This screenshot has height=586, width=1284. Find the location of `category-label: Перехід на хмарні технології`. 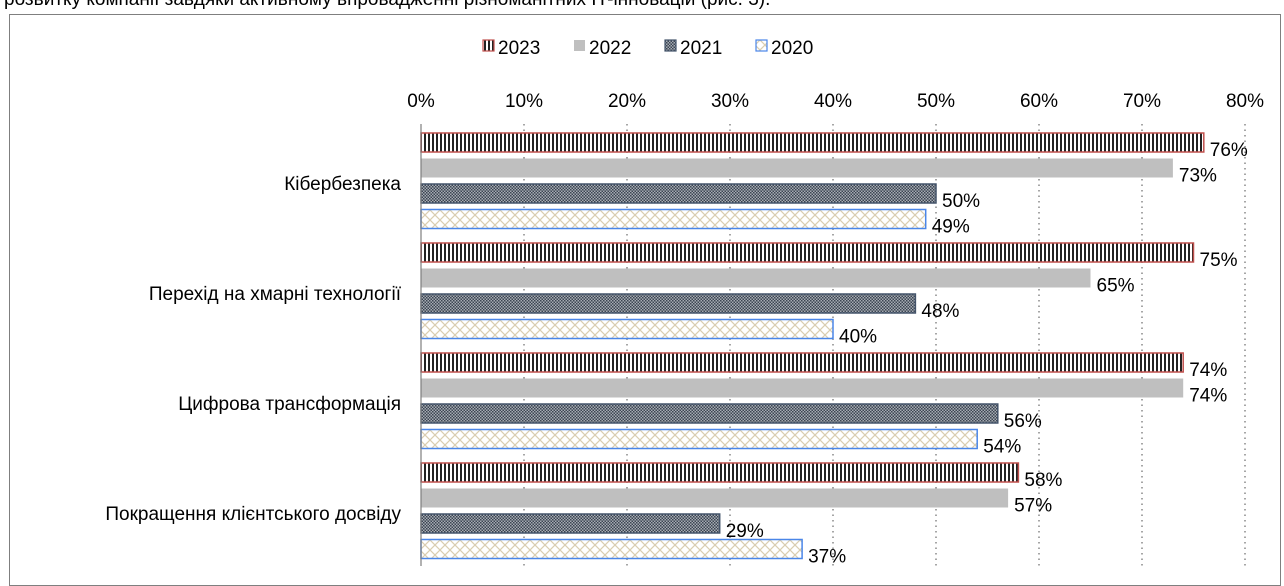

category-label: Перехід на хмарні технології is located at coordinates (275, 294).